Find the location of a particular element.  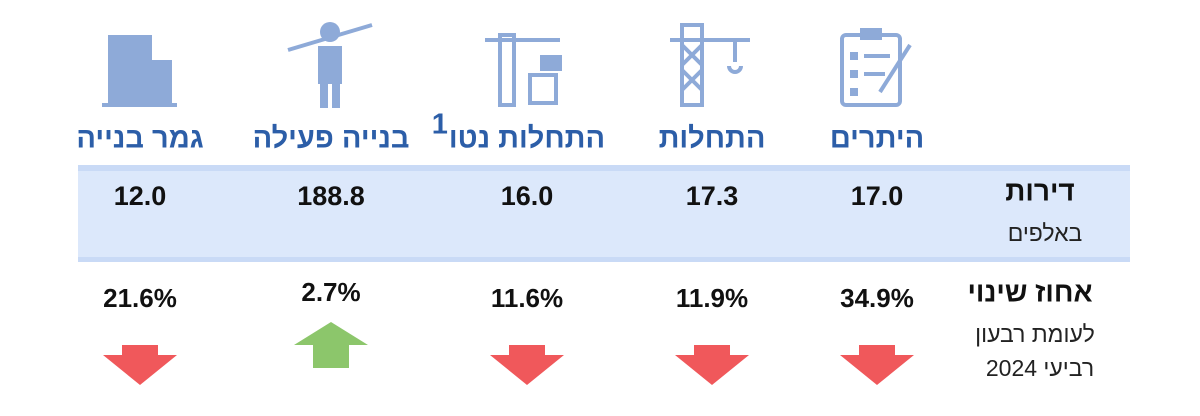

icon-building is located at coordinates (139, 71).